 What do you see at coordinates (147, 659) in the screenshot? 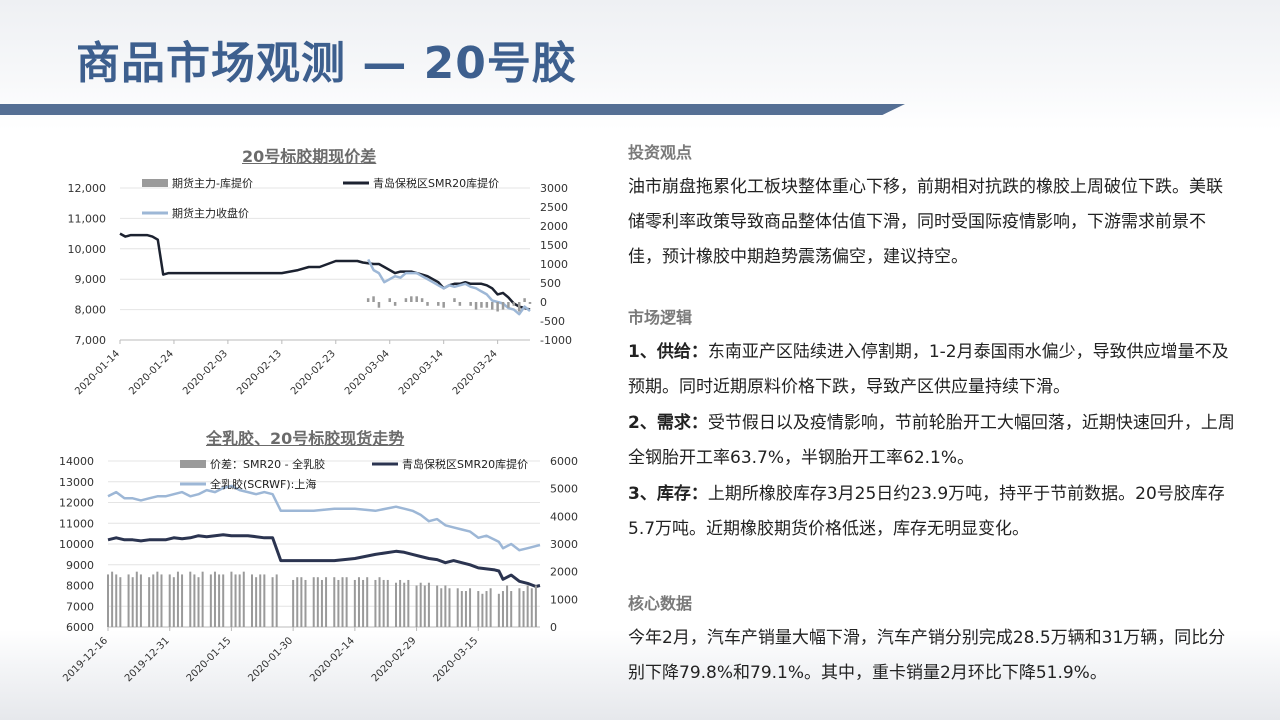
I see `chart2-x-tick-label: 2019-12-31` at bounding box center [147, 659].